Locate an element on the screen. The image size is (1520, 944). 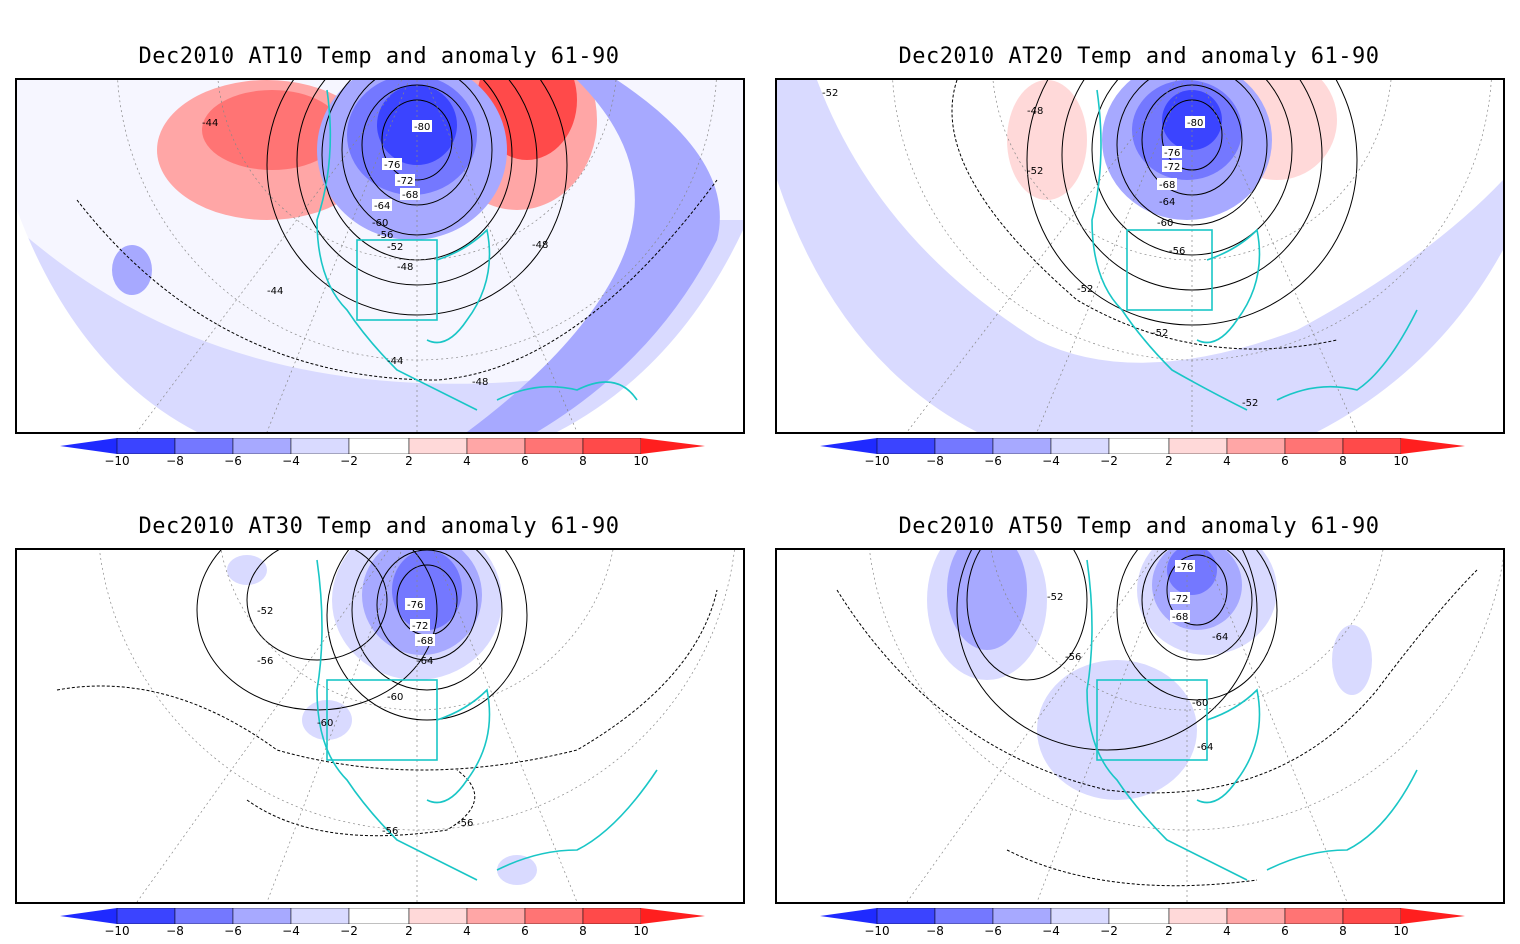
panel-title: Dec2010 AT30 Temp and anomaly 61-90 is located at coordinates (379, 526).